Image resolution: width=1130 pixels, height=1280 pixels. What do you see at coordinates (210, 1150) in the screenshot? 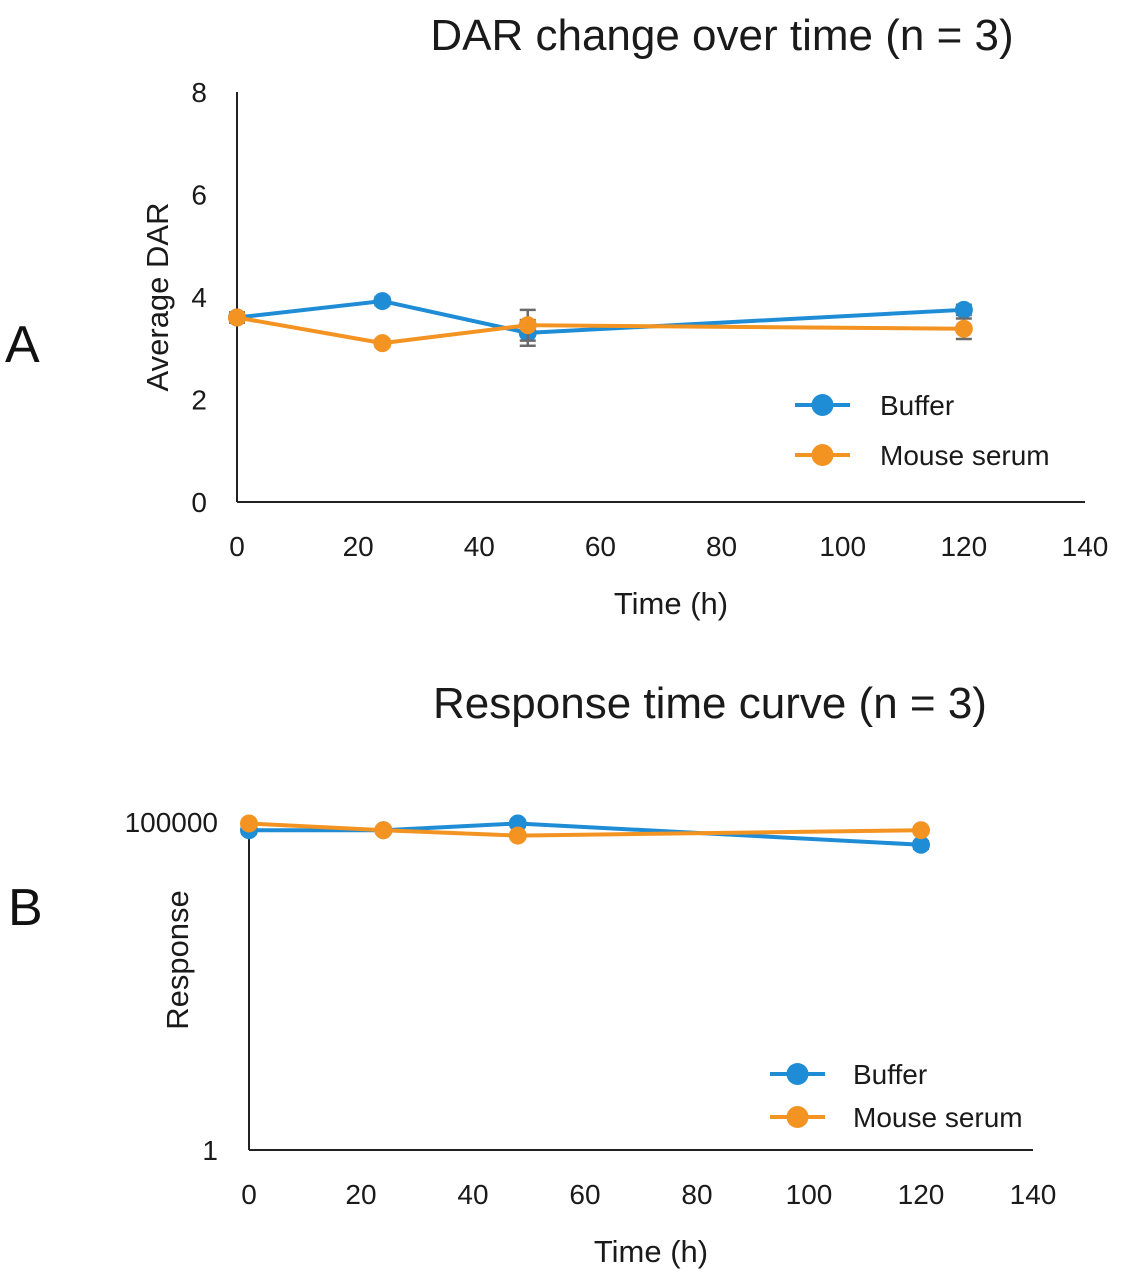
I see `y-tick-label: 1` at bounding box center [210, 1150].